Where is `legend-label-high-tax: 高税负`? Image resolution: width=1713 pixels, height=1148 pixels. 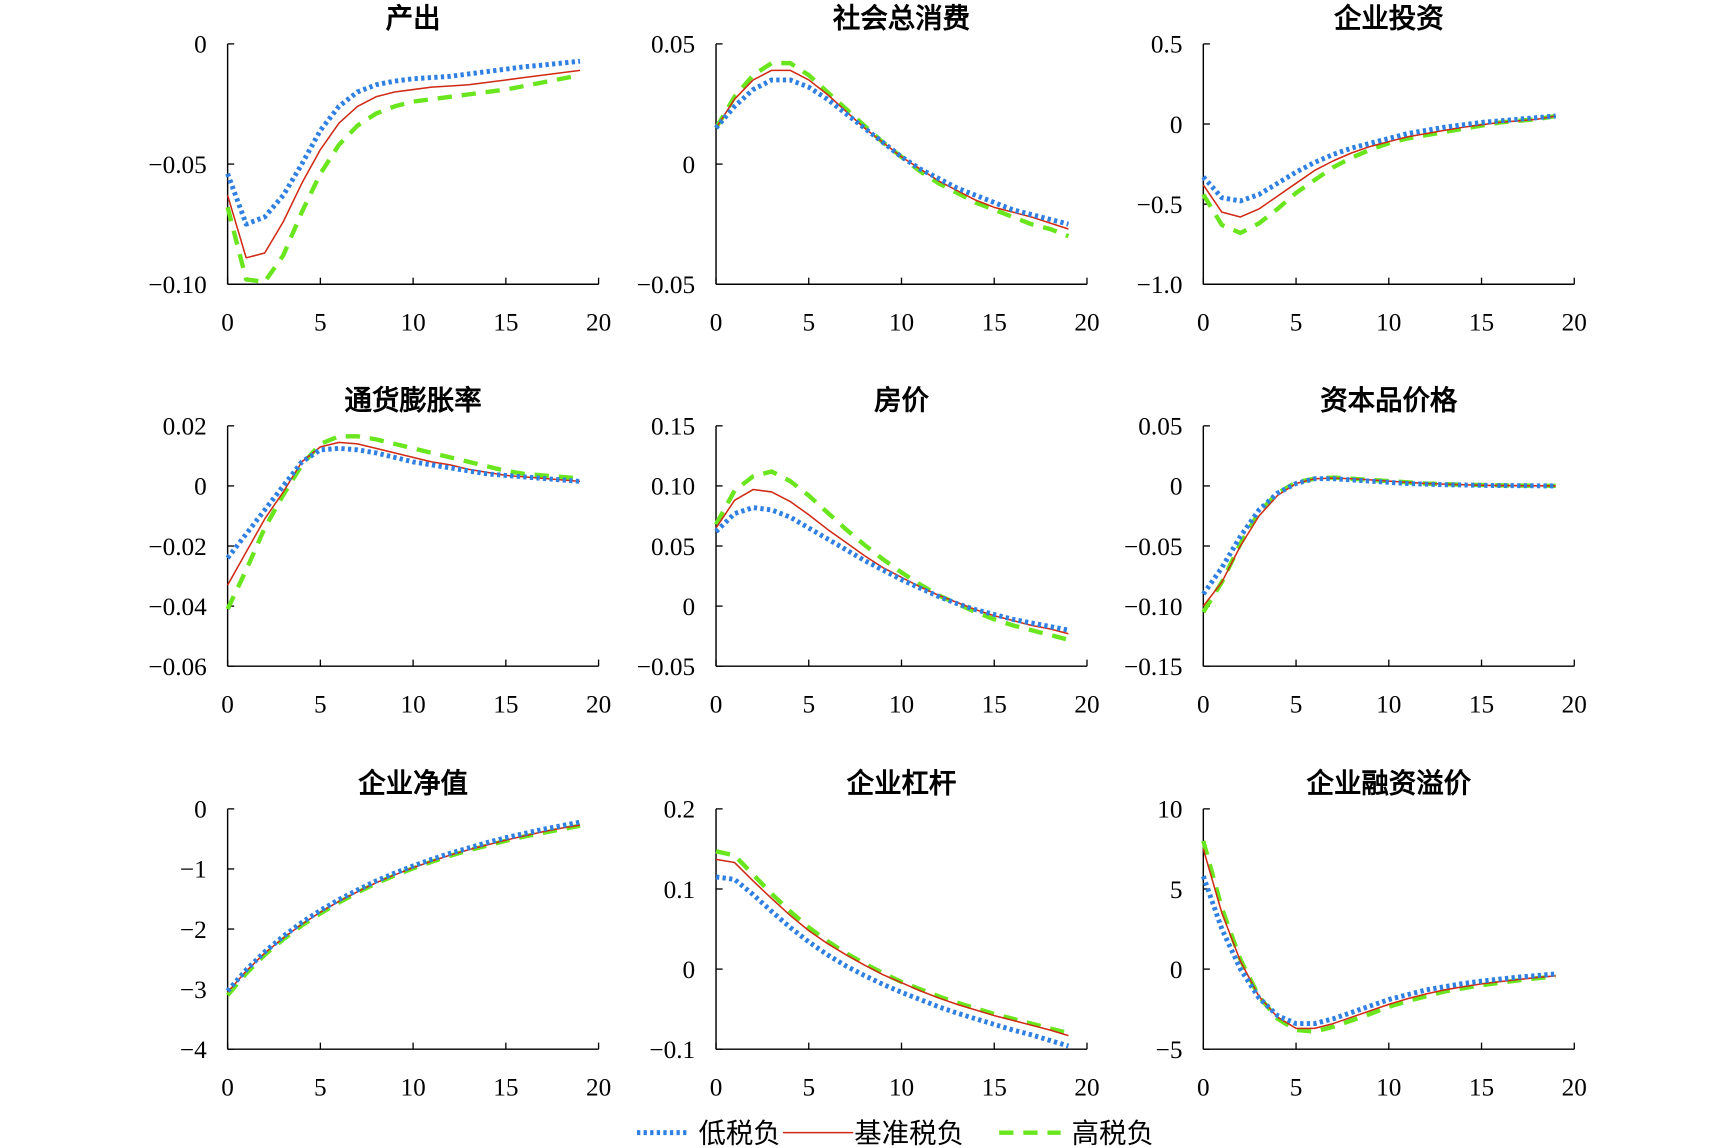
legend-label-high-tax: 高税负 is located at coordinates (1113, 1133).